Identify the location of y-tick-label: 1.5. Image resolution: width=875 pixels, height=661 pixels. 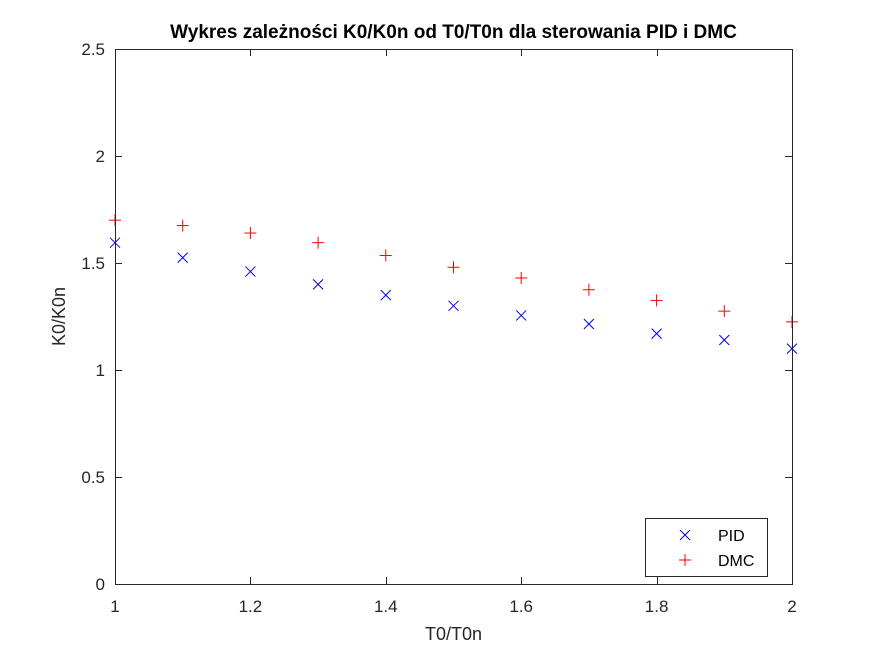
(93, 263).